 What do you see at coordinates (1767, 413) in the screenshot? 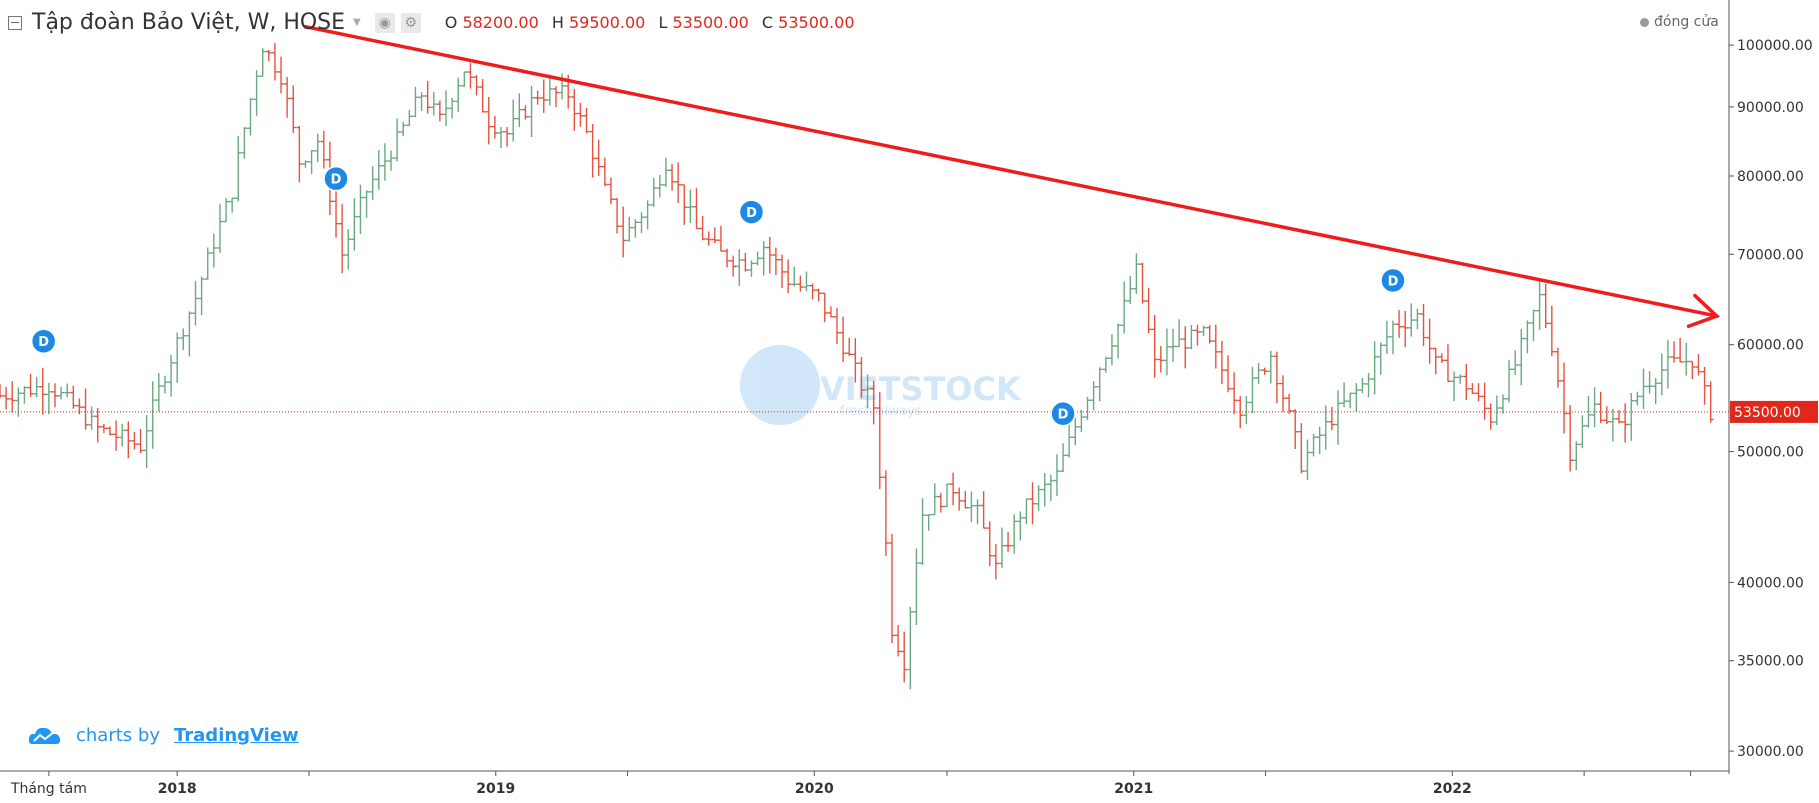
I see `last-price-label: 53500.00` at bounding box center [1767, 413].